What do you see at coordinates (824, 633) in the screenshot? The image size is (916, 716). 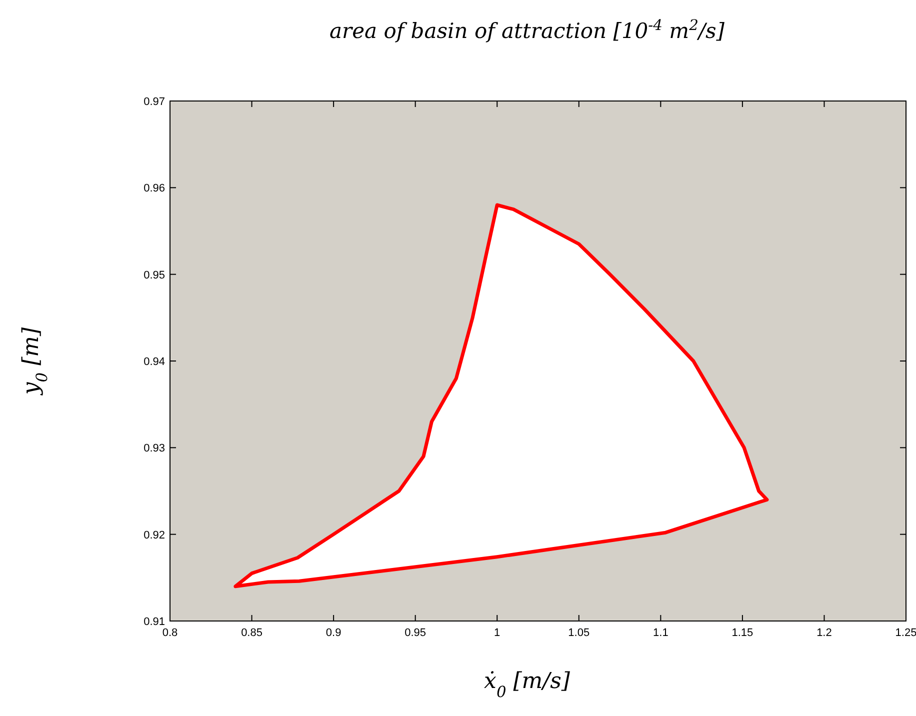 I see `x-tick-label: 1.2` at bounding box center [824, 633].